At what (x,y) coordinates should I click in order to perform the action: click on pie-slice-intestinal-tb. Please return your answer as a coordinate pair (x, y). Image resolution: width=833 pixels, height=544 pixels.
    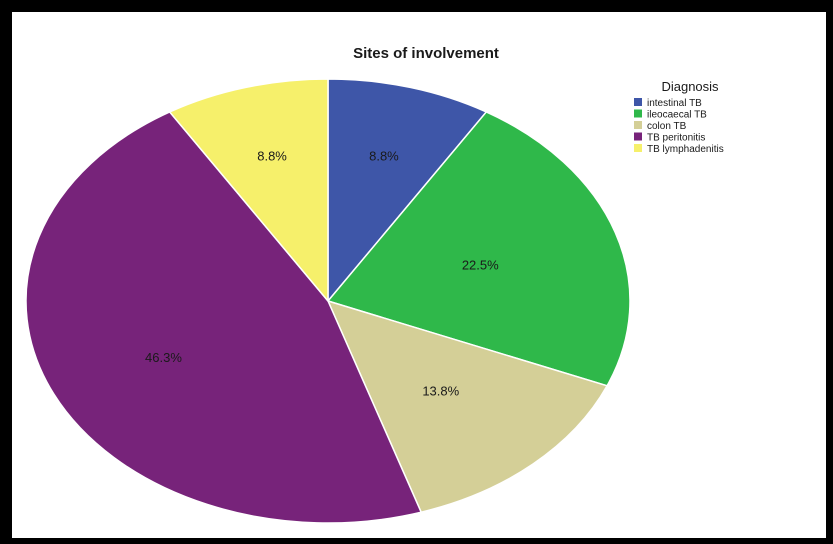
    Looking at the image, I should click on (407, 191).